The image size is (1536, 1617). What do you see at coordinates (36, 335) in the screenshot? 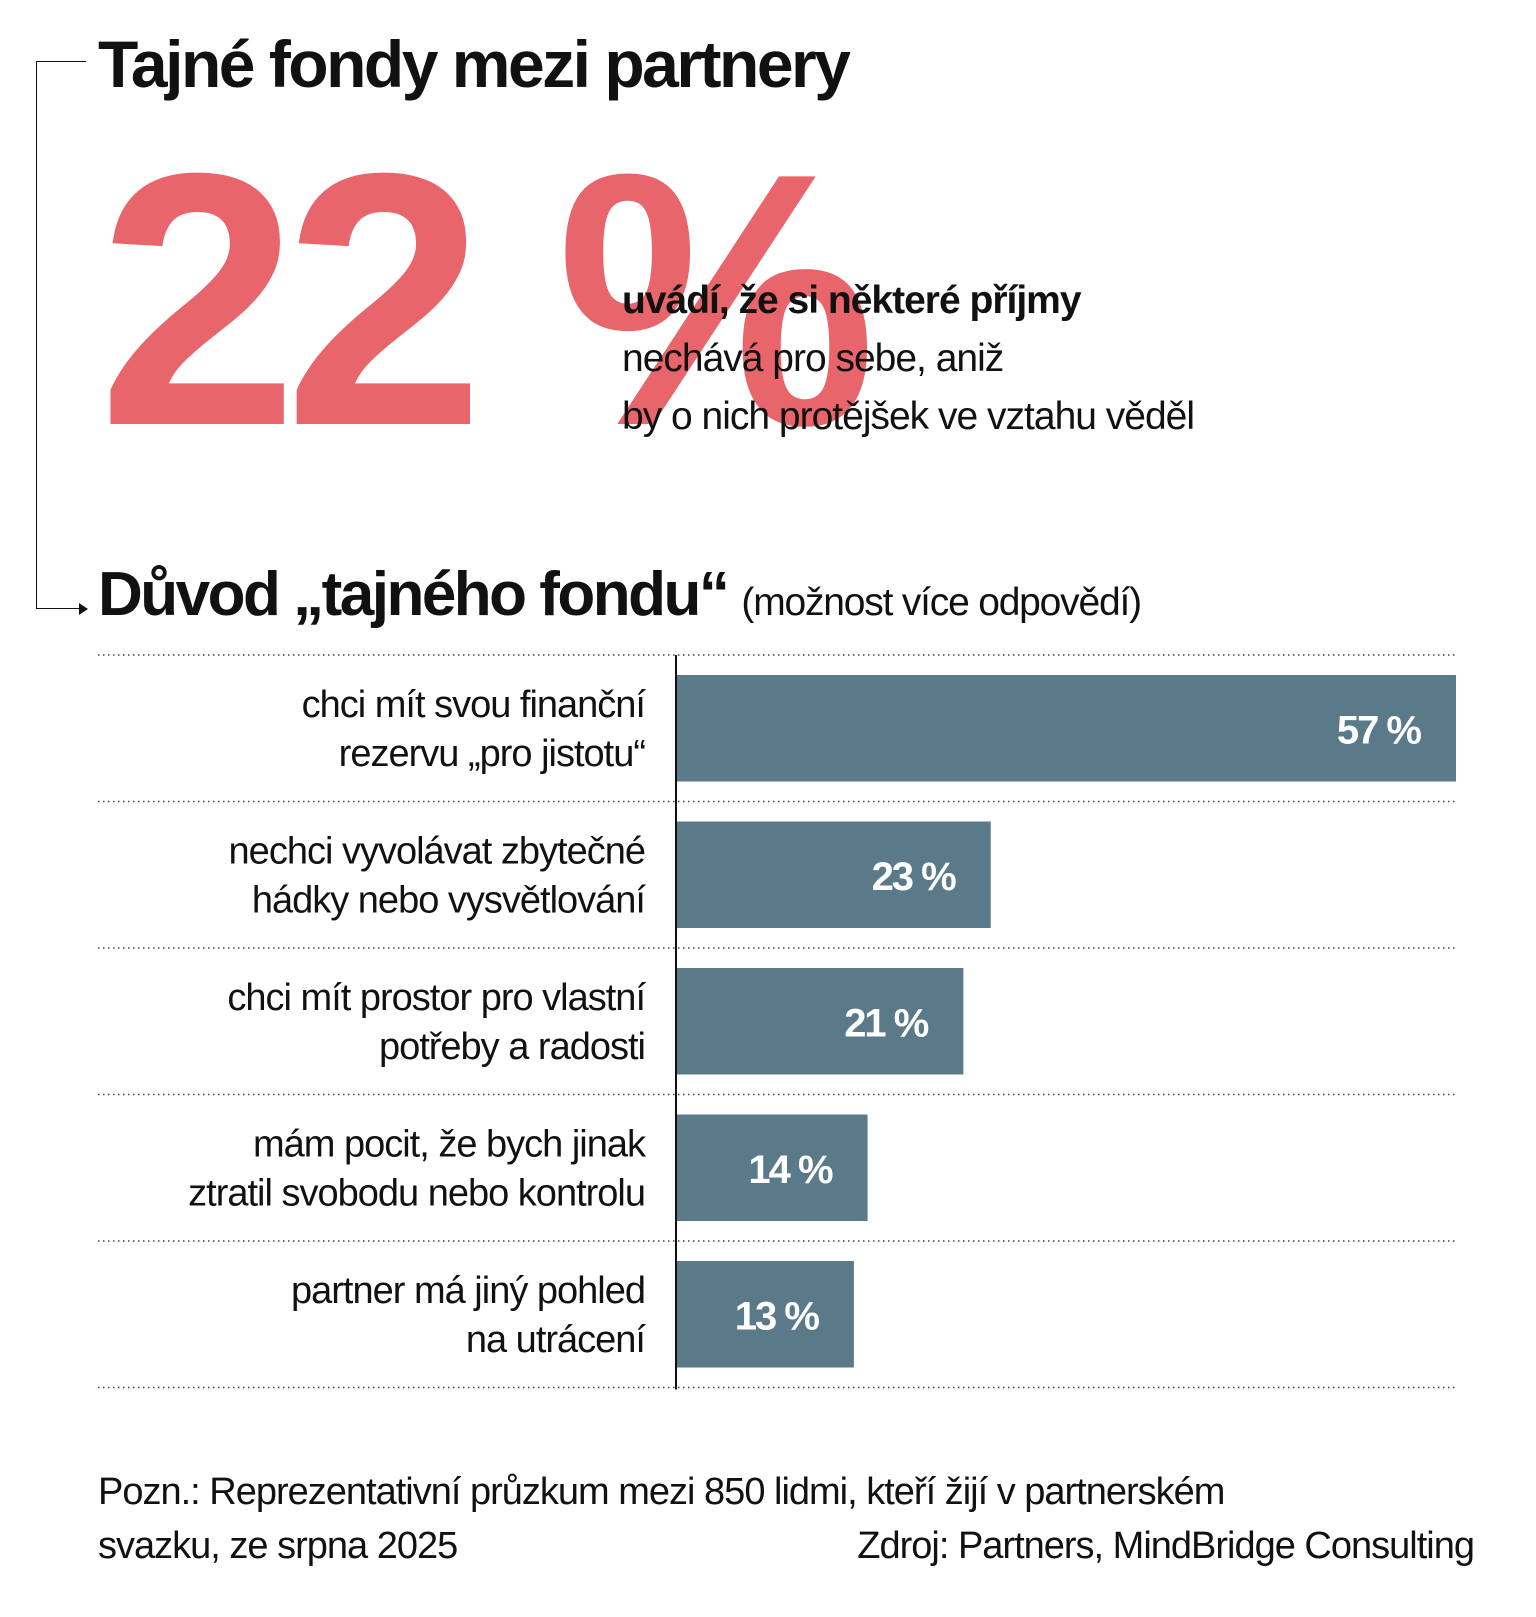
I see `connector-line` at bounding box center [36, 335].